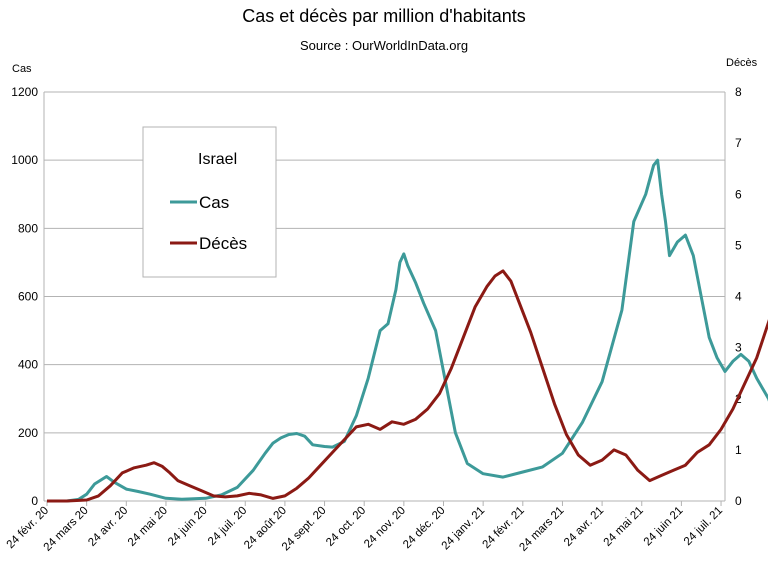  What do you see at coordinates (738, 194) in the screenshot?
I see `right-y-tick-label: 6` at bounding box center [738, 194].